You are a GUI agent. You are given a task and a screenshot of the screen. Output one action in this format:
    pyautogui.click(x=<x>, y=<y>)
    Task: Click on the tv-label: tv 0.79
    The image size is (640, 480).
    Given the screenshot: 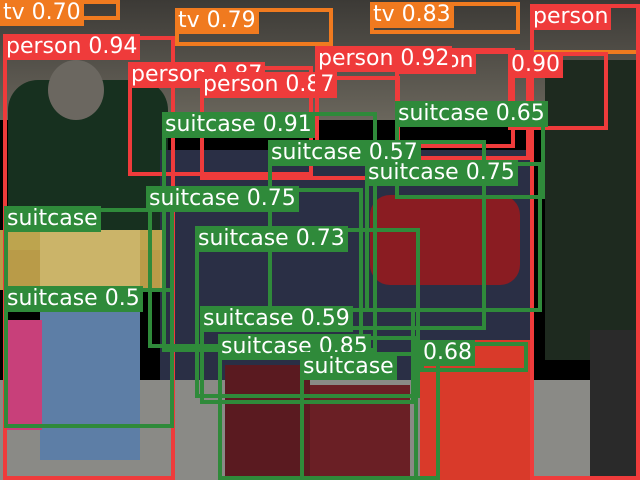 What is the action you would take?
    pyautogui.click(x=217, y=21)
    